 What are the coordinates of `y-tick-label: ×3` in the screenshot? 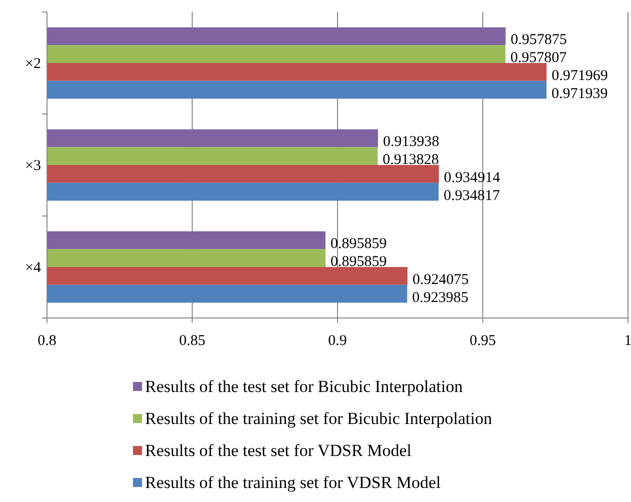 It's located at (33, 166).